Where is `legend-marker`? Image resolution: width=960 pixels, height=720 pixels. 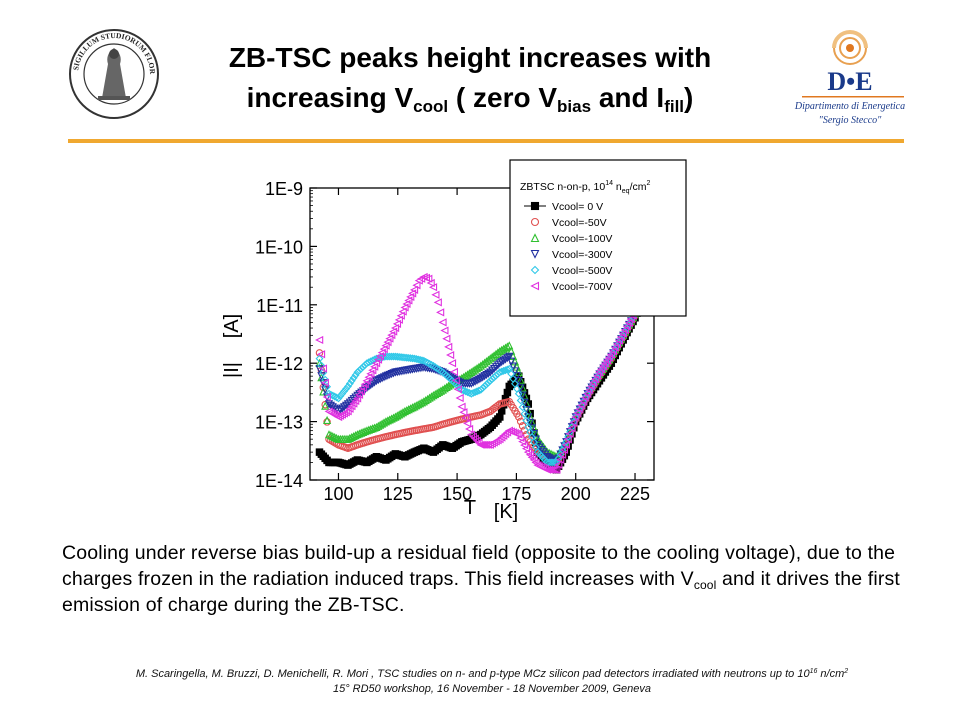
legend-marker is located at coordinates (535, 286).